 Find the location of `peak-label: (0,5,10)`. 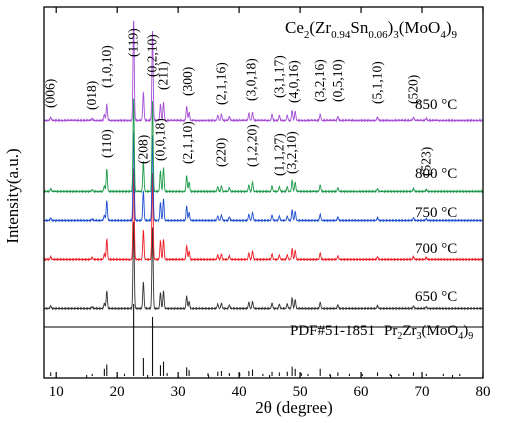

peak-label: (0,5,10) is located at coordinates (337, 80).